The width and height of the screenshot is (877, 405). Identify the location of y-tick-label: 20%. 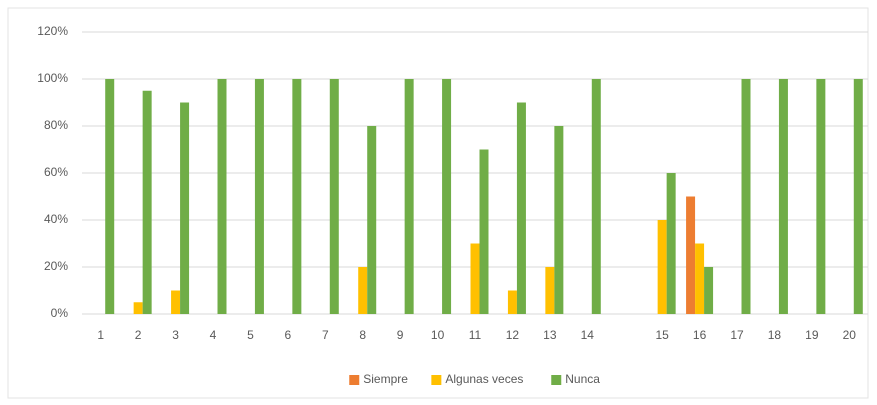
(56, 266).